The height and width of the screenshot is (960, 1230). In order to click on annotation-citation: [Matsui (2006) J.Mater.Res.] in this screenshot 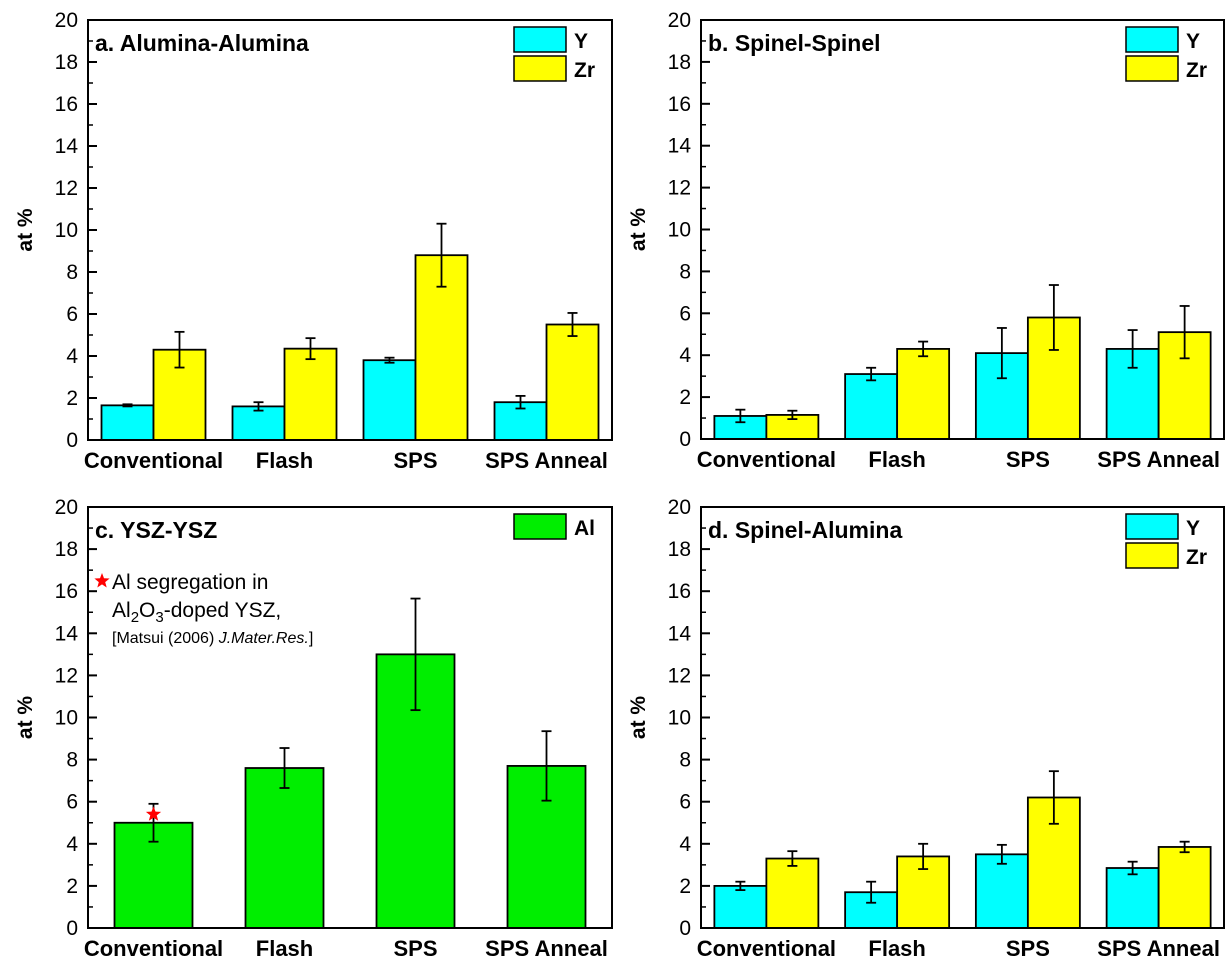, I will do `click(212, 638)`.